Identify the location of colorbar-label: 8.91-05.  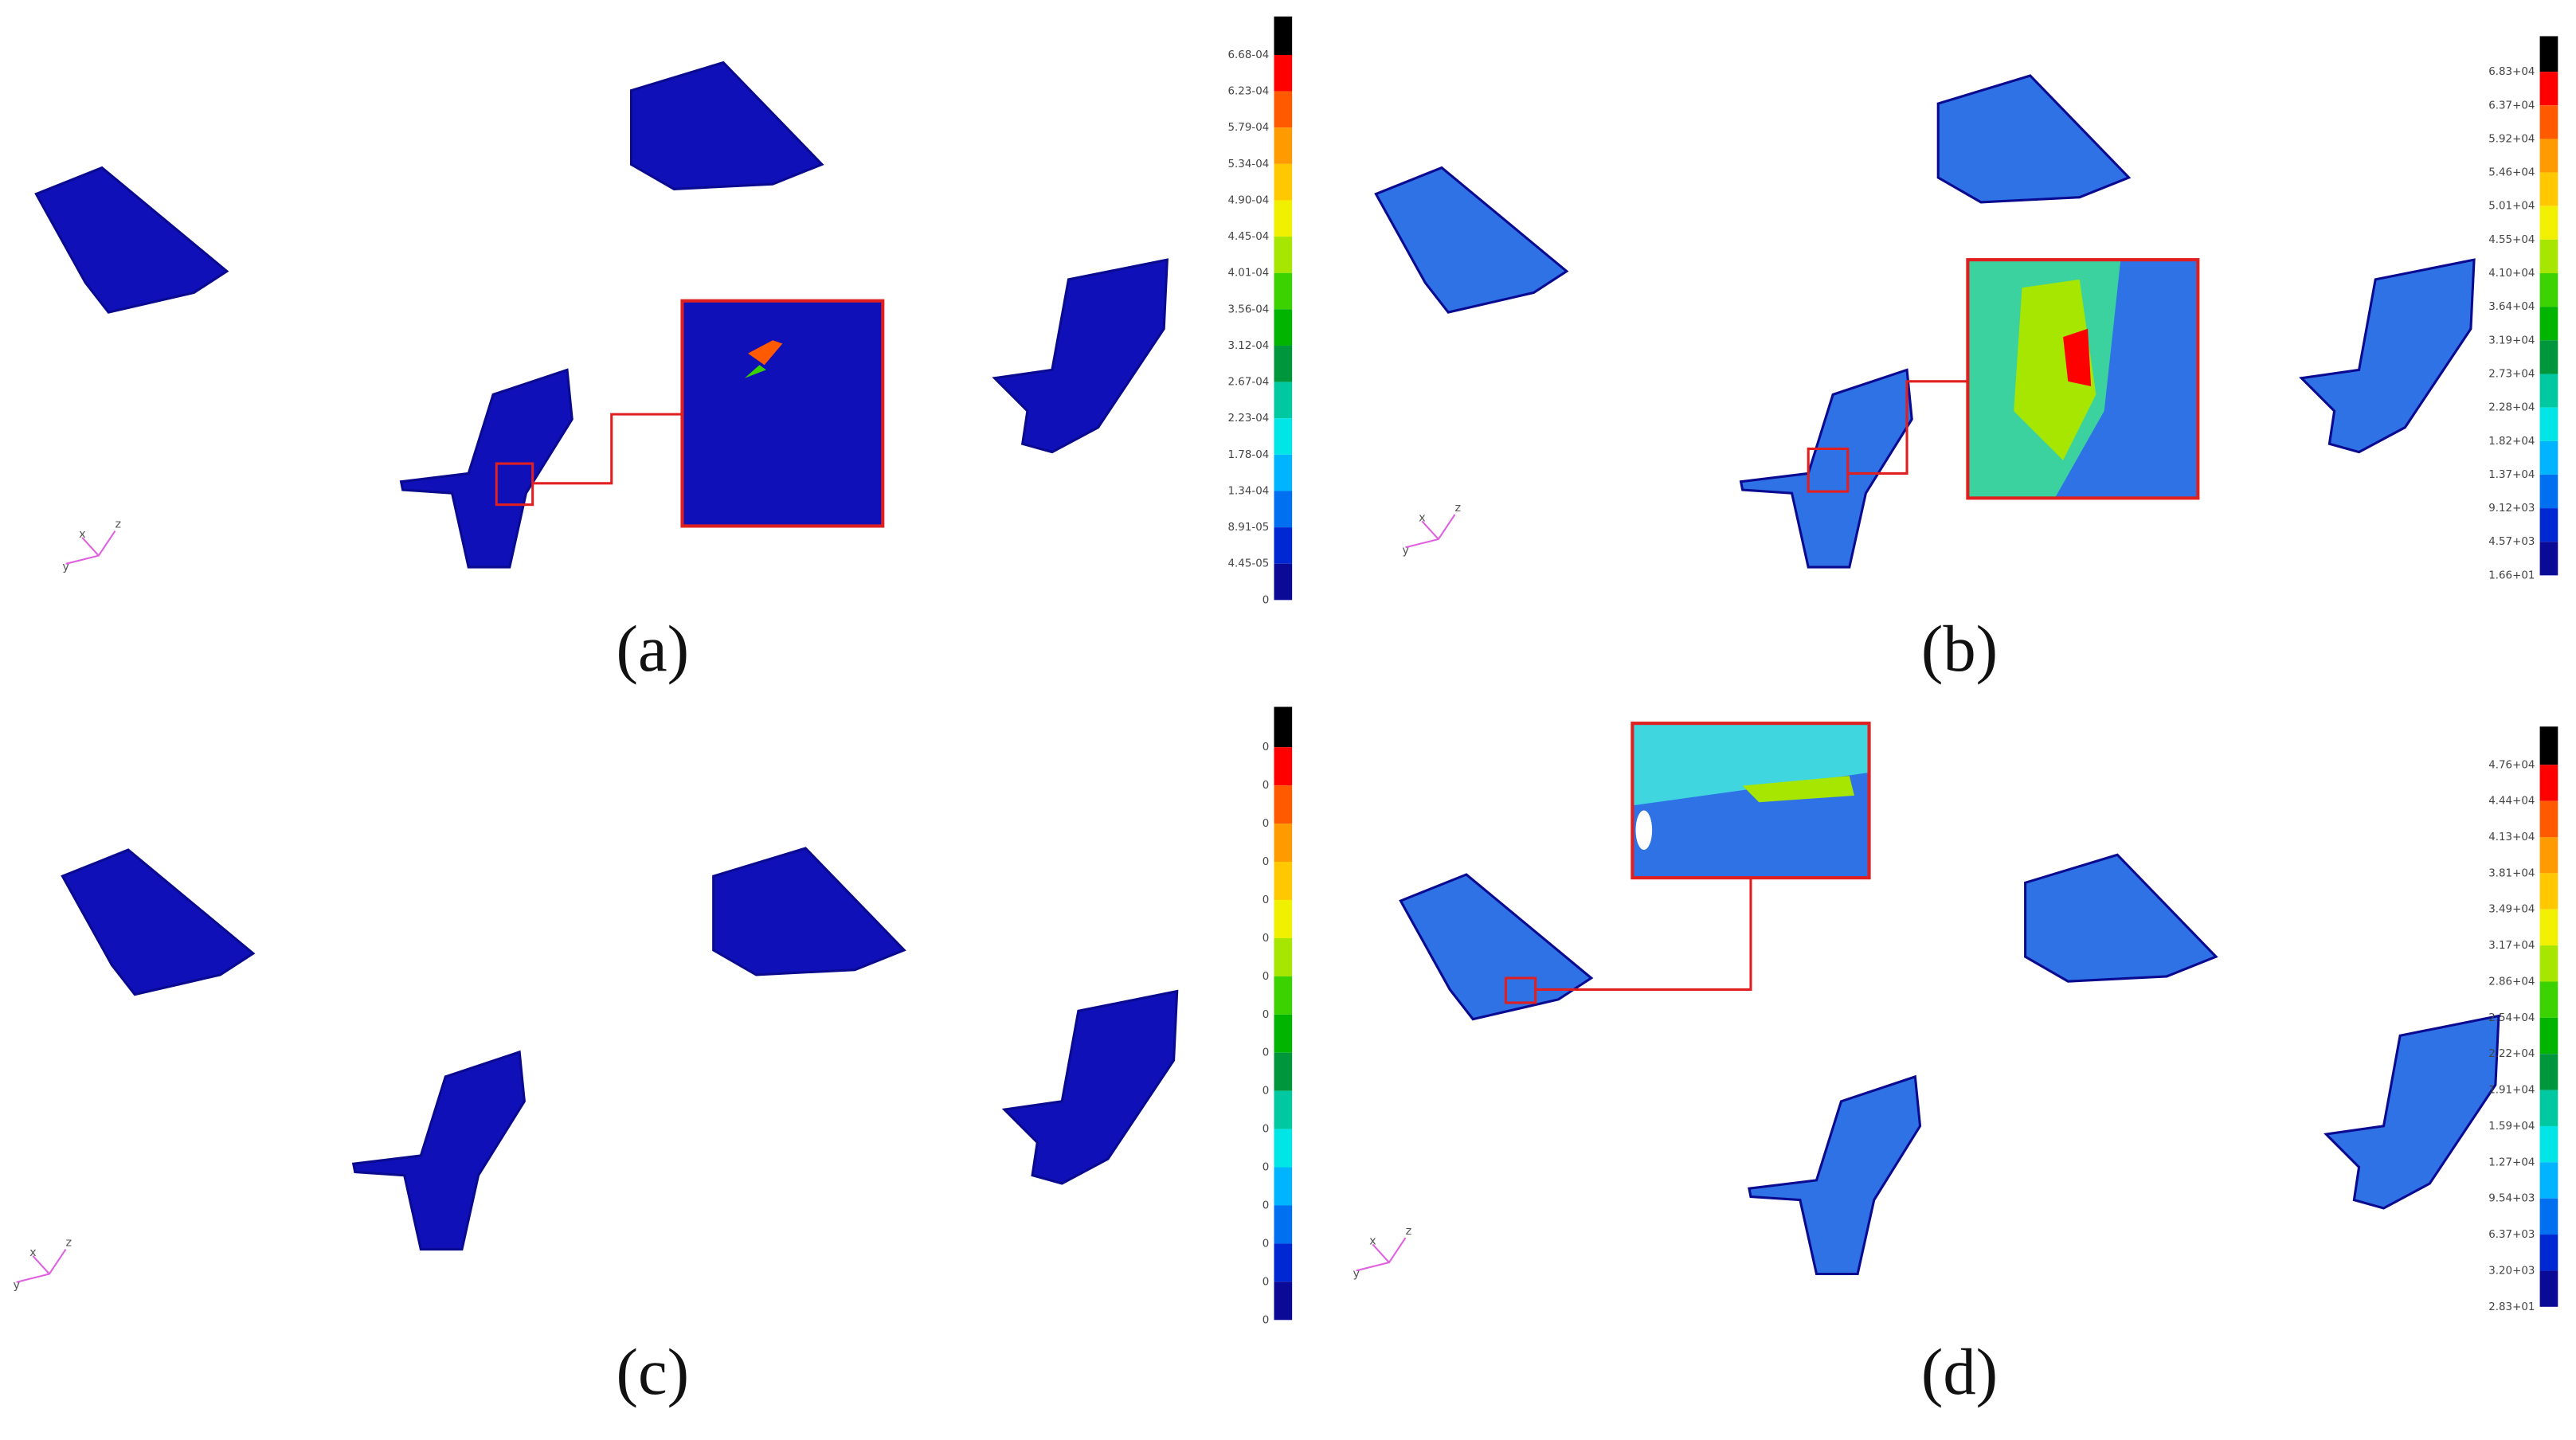
(1249, 528).